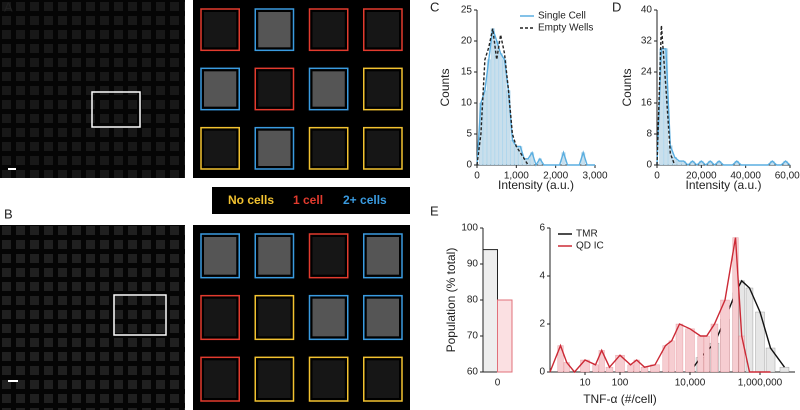  Describe the element at coordinates (745, 176) in the screenshot. I see `x-tick-label: 40,000` at that location.